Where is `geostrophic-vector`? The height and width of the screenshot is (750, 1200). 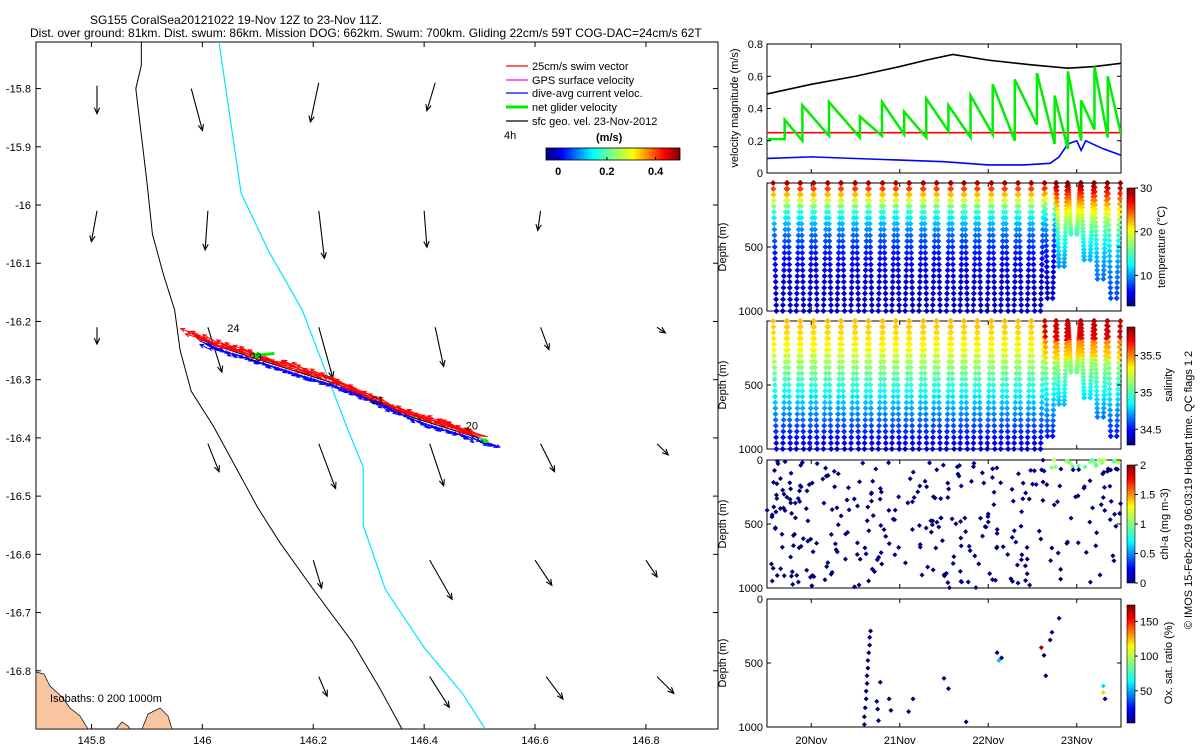 geostrophic-vector is located at coordinates (661, 330).